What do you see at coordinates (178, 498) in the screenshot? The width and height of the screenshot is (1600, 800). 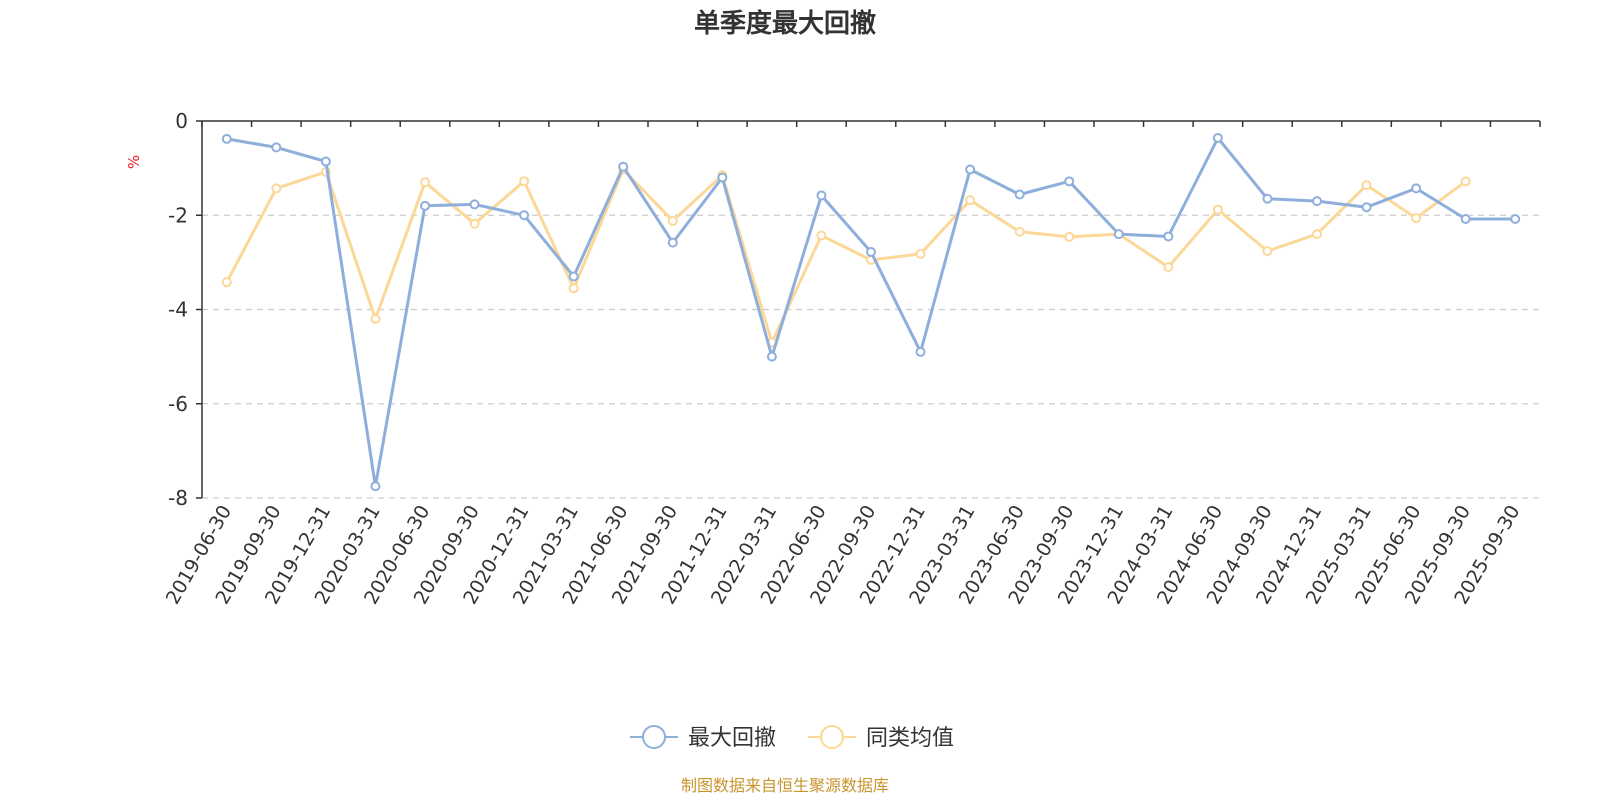 I see `y-tick-label: -8` at bounding box center [178, 498].